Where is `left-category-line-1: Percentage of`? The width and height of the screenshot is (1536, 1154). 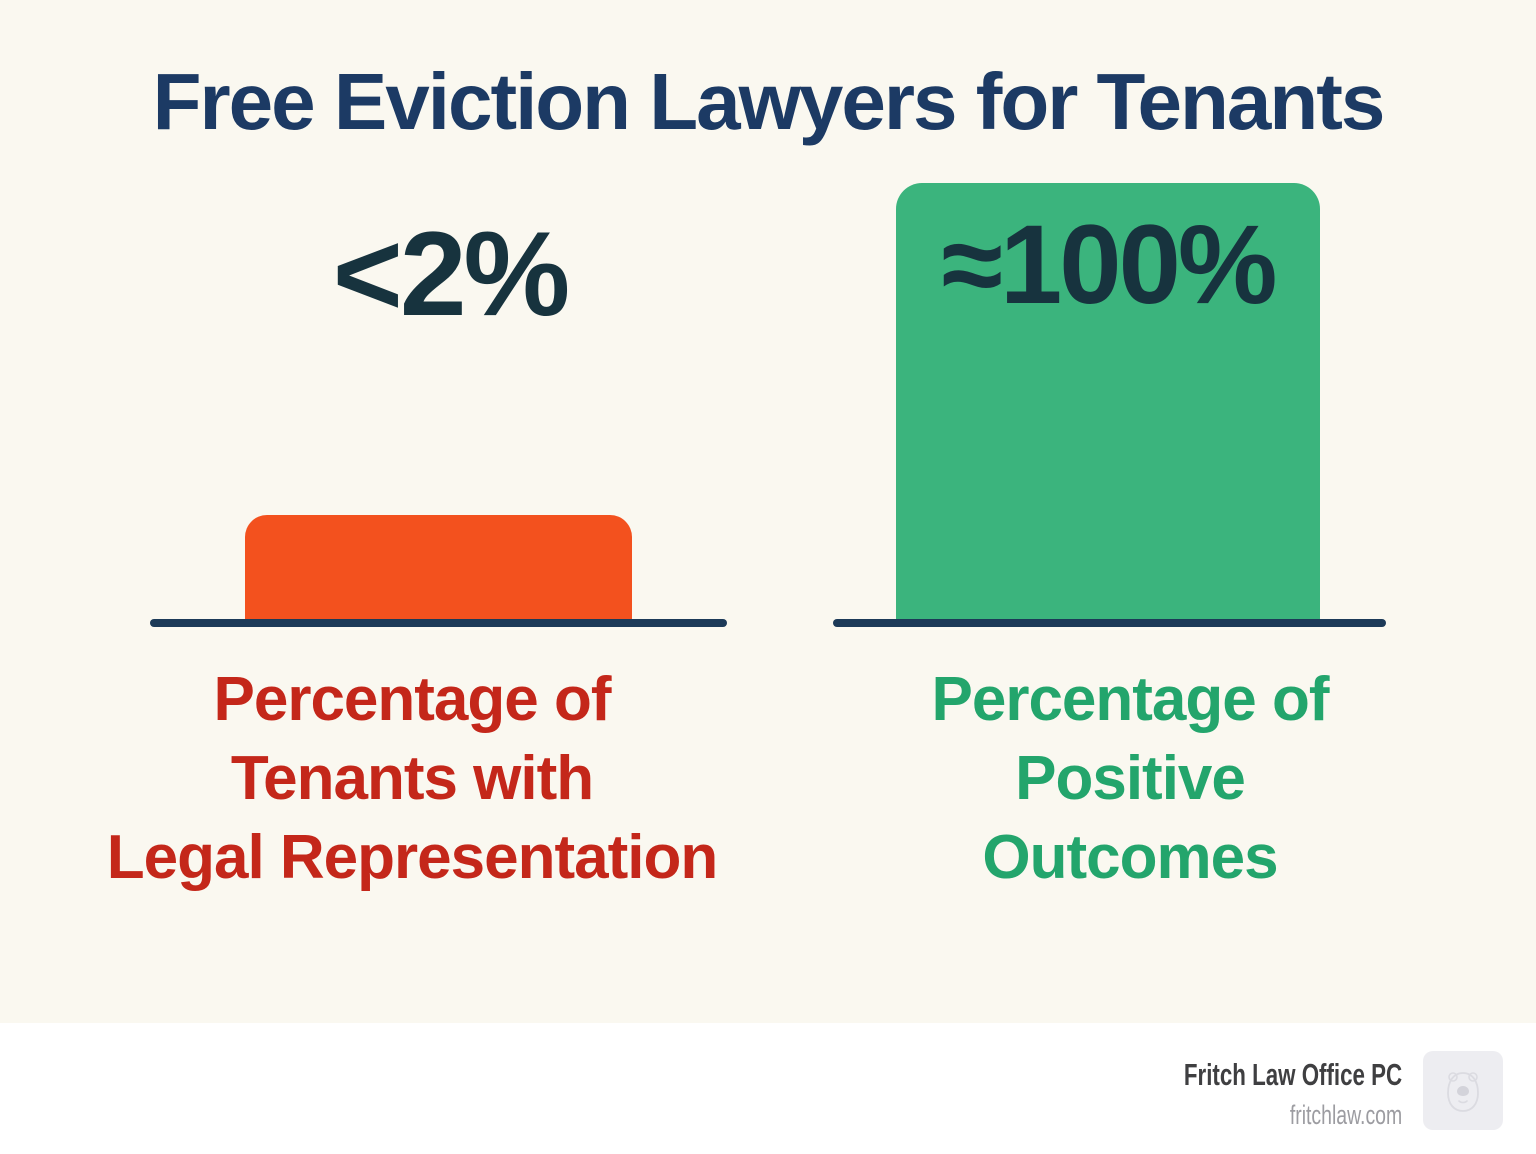 left-category-line-1: Percentage of is located at coordinates (412, 699).